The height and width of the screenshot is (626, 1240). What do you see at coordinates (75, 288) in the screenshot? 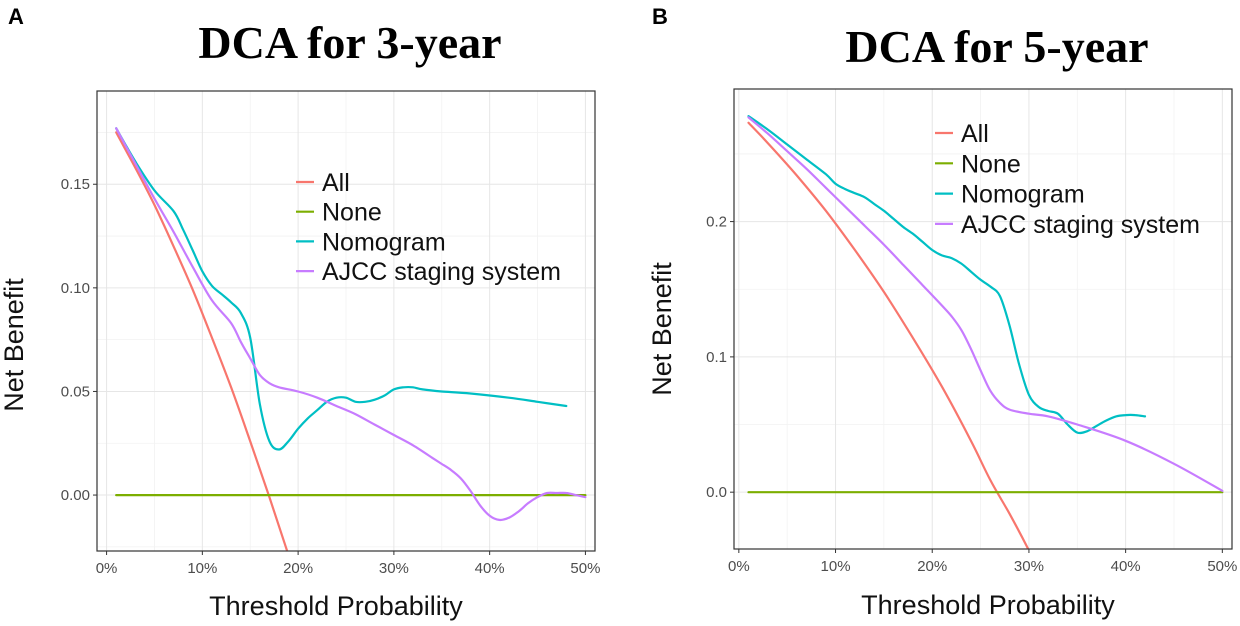
I see `y-tick-label: 0.10` at bounding box center [75, 288].